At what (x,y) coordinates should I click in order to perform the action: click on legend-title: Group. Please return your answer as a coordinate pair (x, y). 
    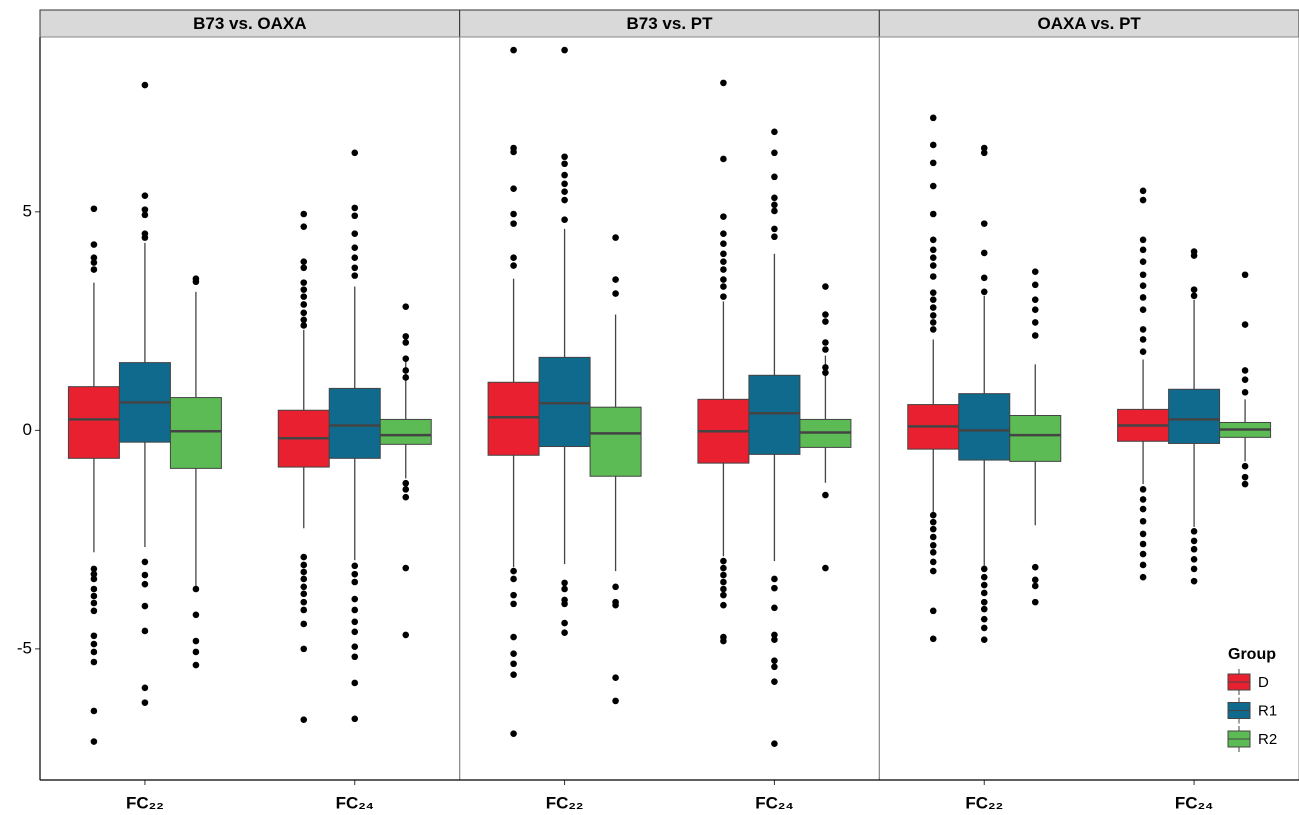
    Looking at the image, I should click on (1252, 654).